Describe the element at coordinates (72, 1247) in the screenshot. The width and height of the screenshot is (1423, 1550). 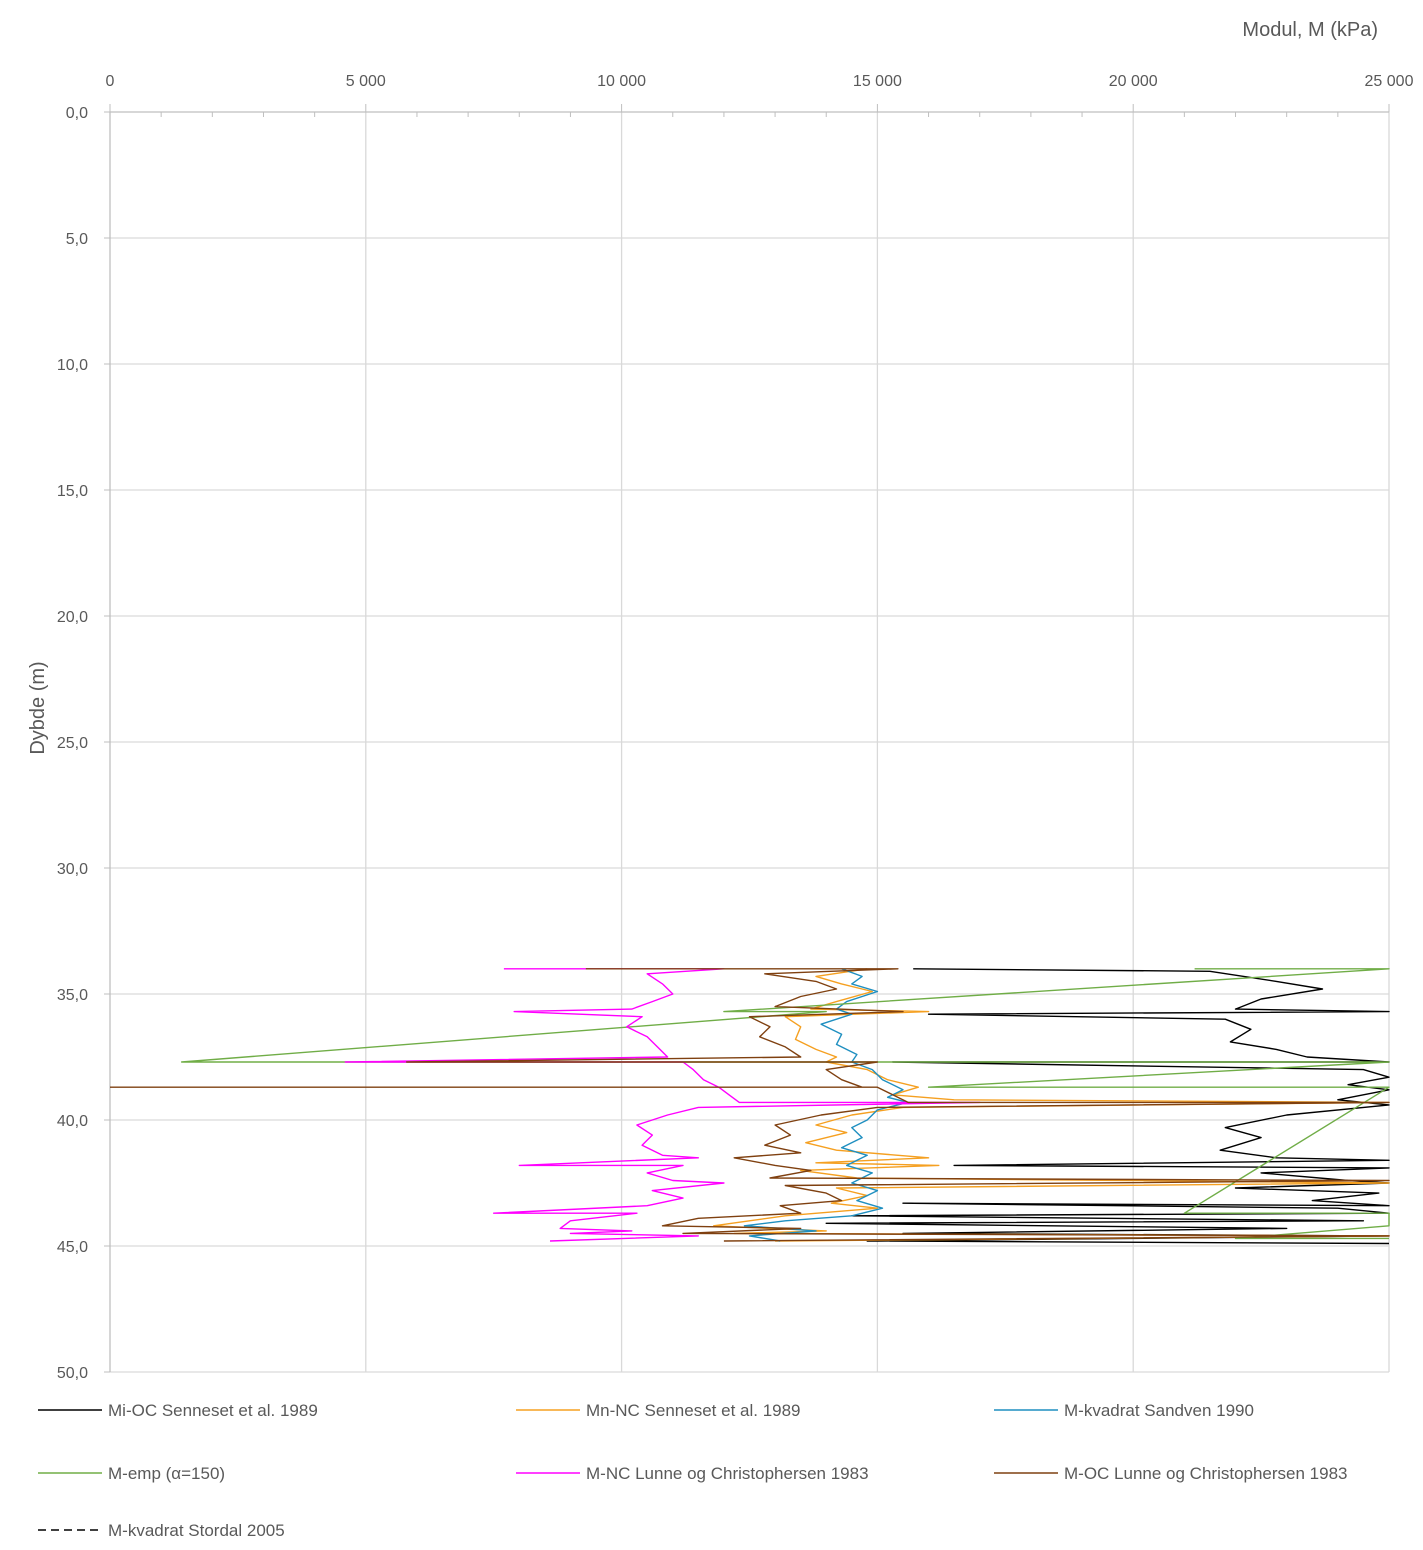
I see `y-tick-label: 45,0` at that location.